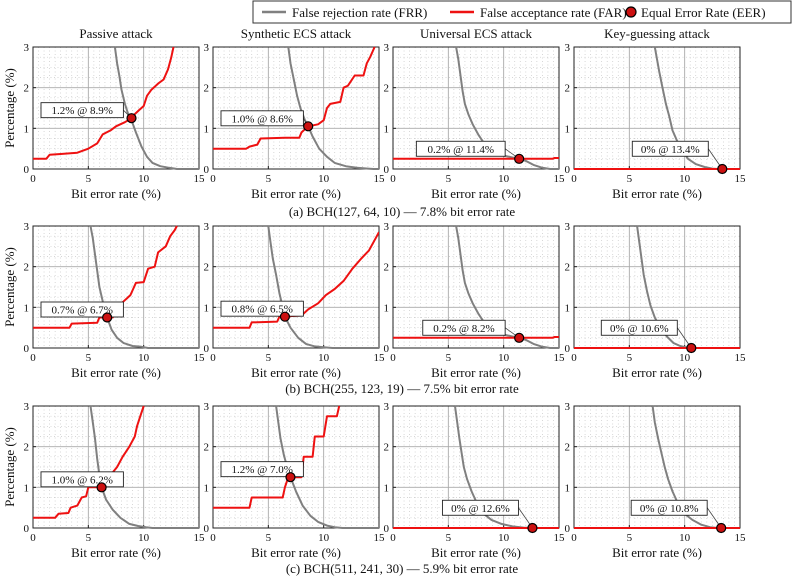 This screenshot has height=577, width=793. Describe the element at coordinates (359, 12) in the screenshot. I see `legend-frr-label: False rejection rate (FRR)` at that location.